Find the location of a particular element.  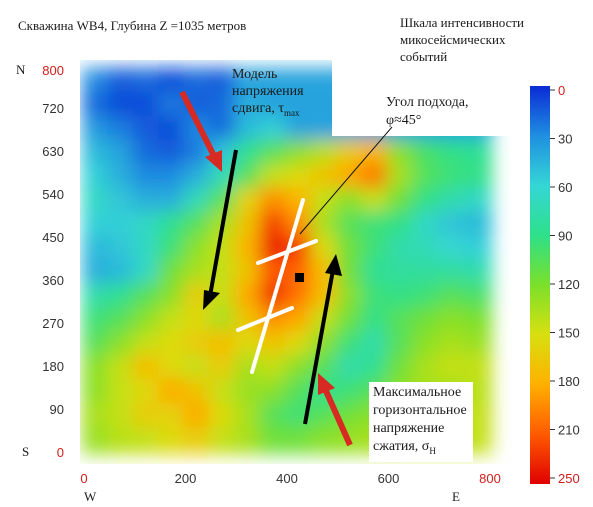

x-tick-label: 0 is located at coordinates (83, 478).